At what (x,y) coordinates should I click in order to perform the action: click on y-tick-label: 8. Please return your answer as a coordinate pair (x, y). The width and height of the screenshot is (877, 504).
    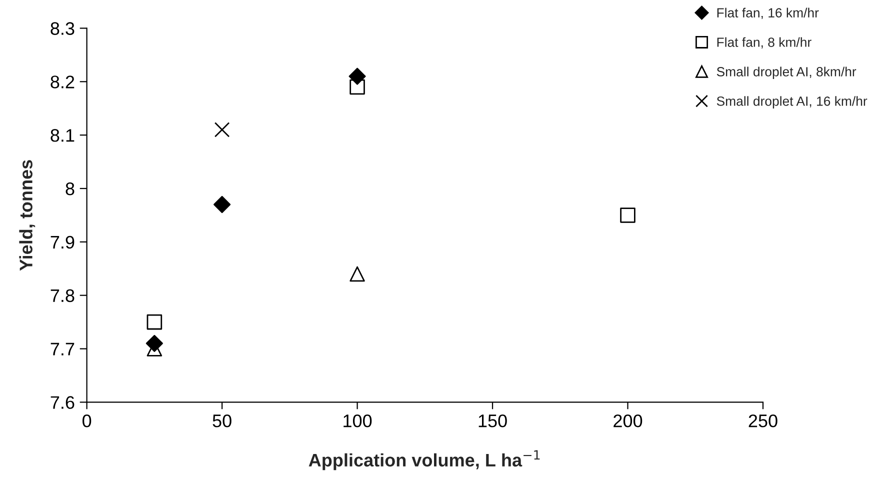
    Looking at the image, I should click on (70, 189).